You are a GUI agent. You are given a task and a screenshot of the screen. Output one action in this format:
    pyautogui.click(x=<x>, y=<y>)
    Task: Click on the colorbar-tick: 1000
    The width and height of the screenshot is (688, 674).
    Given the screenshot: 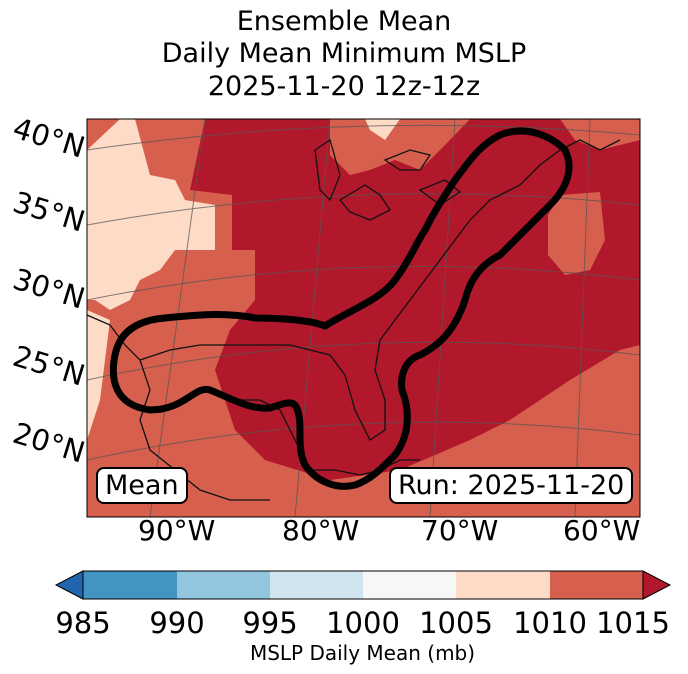 What is the action you would take?
    pyautogui.click(x=363, y=623)
    